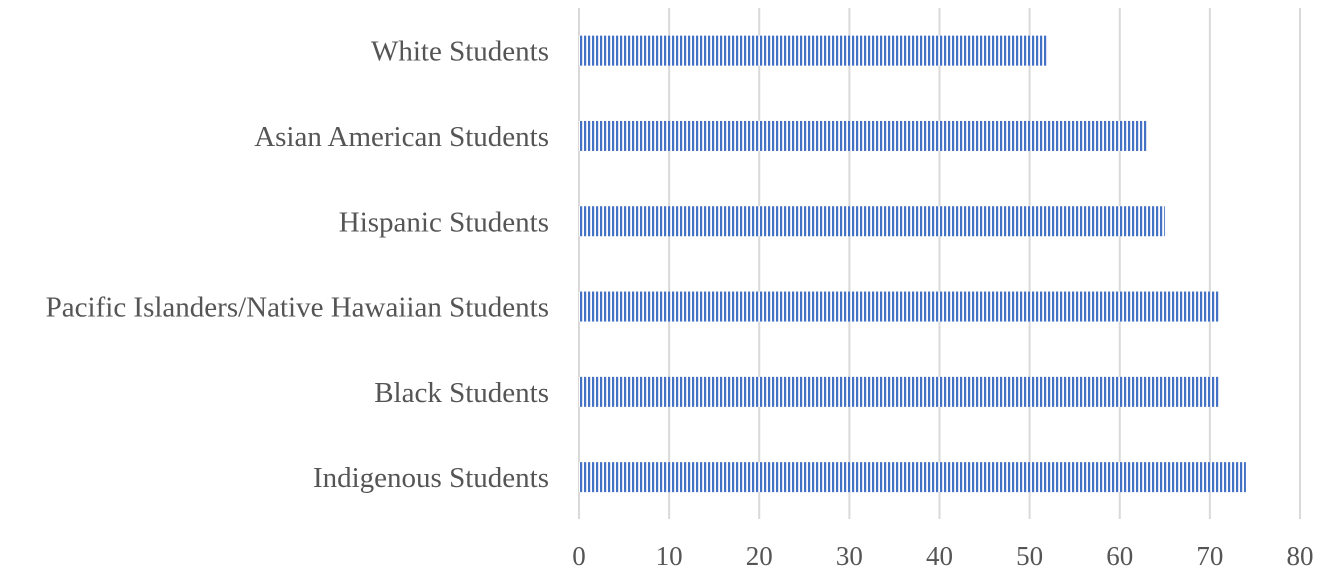 The image size is (1332, 577). Describe the element at coordinates (579, 556) in the screenshot. I see `x-tick-label: 0` at that location.